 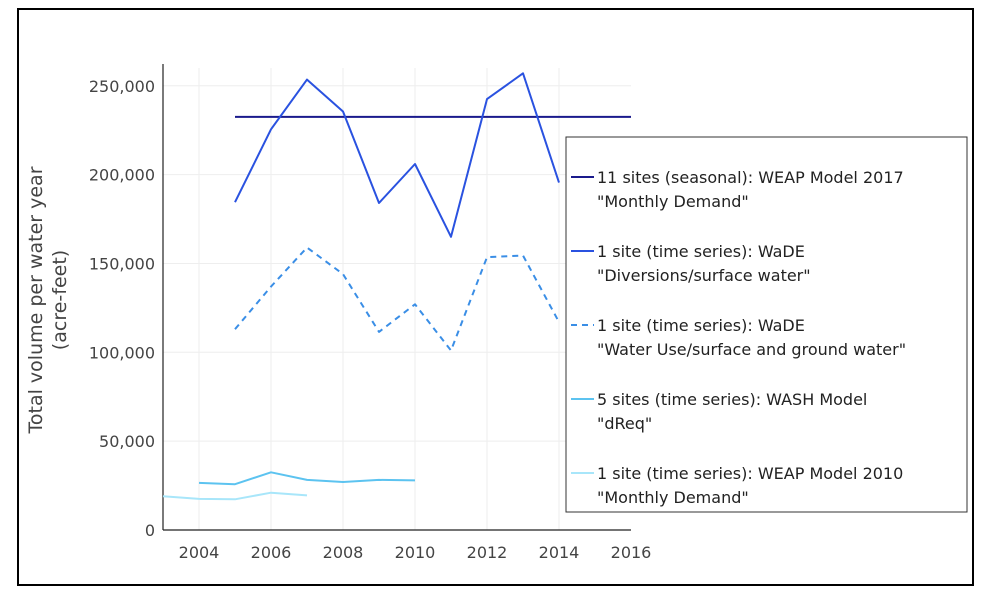 What do you see at coordinates (624, 423) in the screenshot?
I see `legend-label: "dReq"` at bounding box center [624, 423].